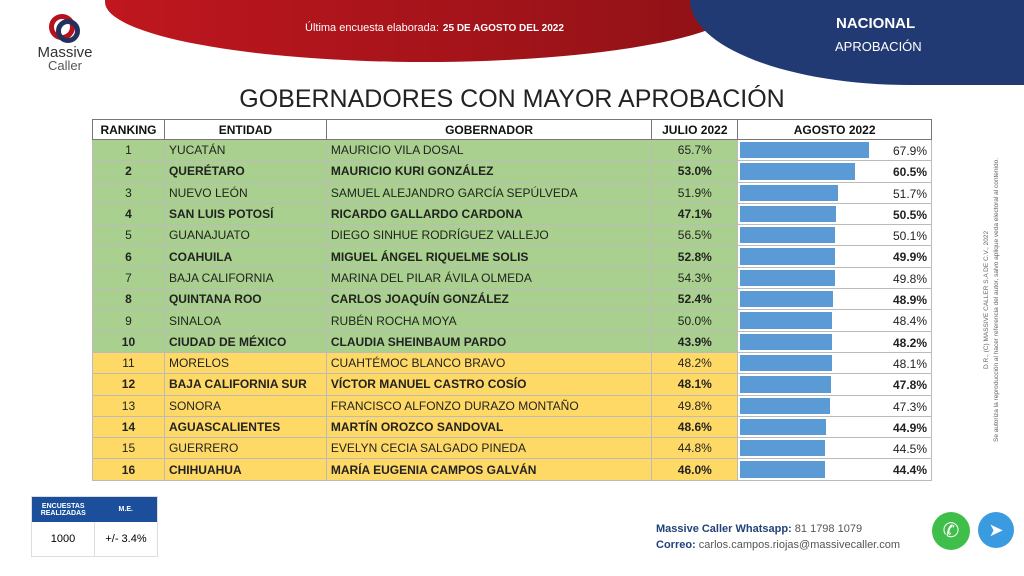  I want to click on entidad-cell: AGUASCALIENTES, so click(245, 427).